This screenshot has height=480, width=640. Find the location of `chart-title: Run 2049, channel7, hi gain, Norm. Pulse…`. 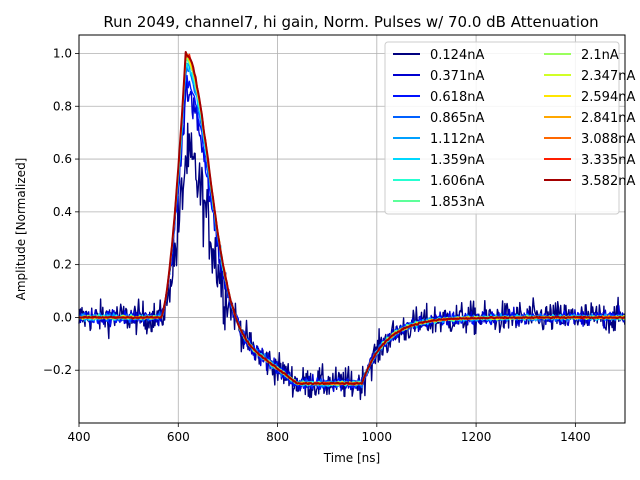

chart-title: Run 2049, channel7, hi gain, Norm. Pulse… is located at coordinates (350, 22).